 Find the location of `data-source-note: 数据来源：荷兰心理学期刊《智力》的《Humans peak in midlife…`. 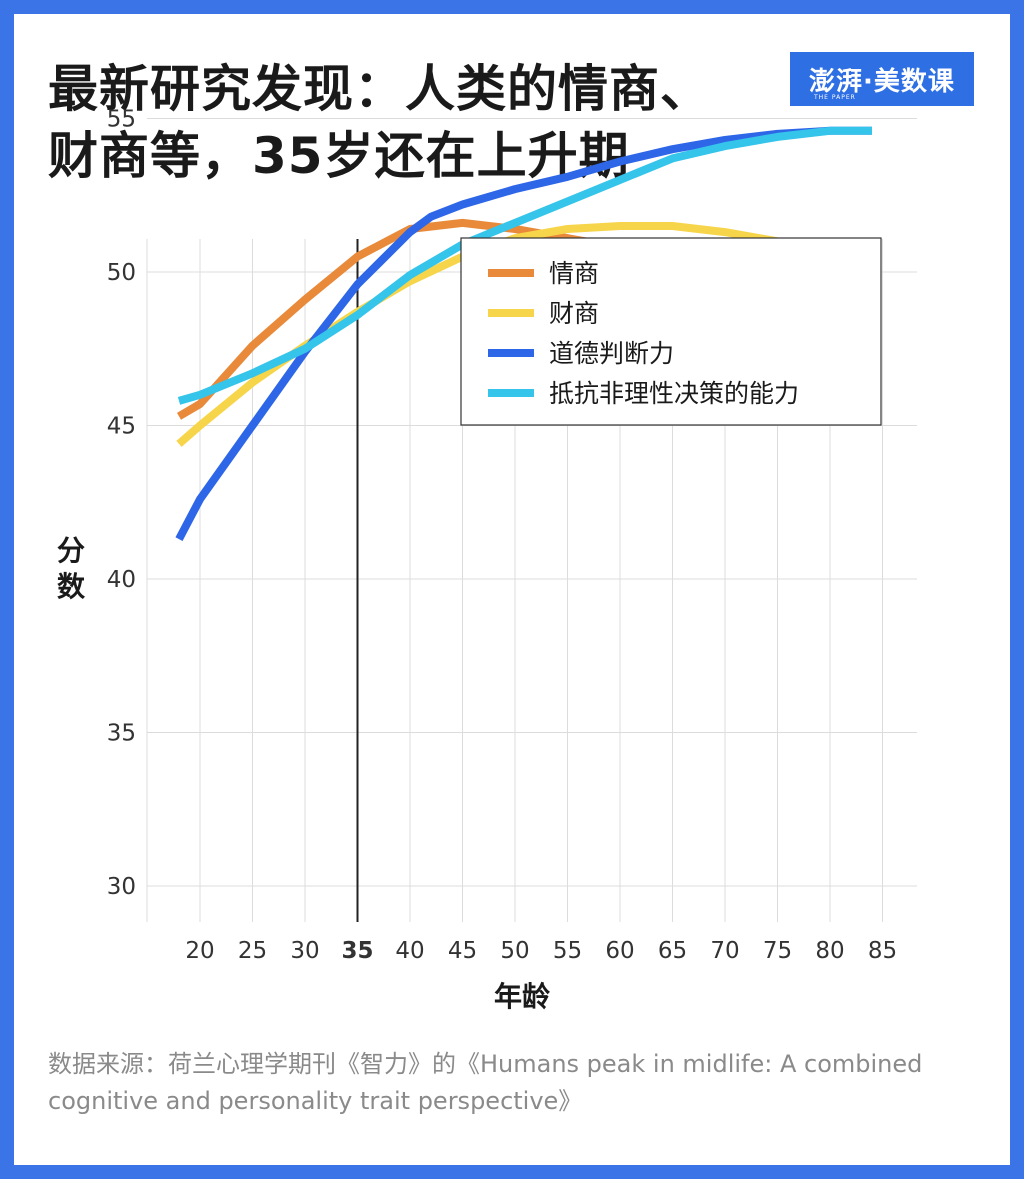

data-source-note: 数据来源：荷兰心理学期刊《智力》的《Humans peak in midlife… is located at coordinates (485, 1082).